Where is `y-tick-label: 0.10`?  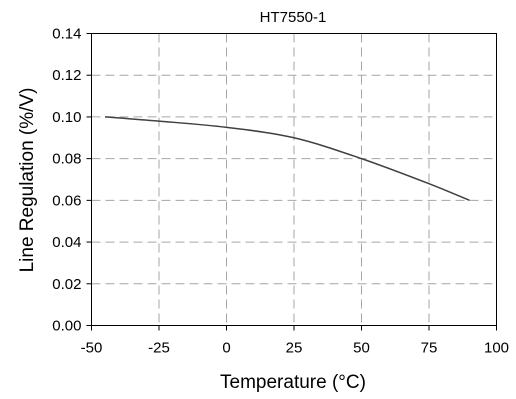
y-tick-label: 0.10 is located at coordinates (66, 117).